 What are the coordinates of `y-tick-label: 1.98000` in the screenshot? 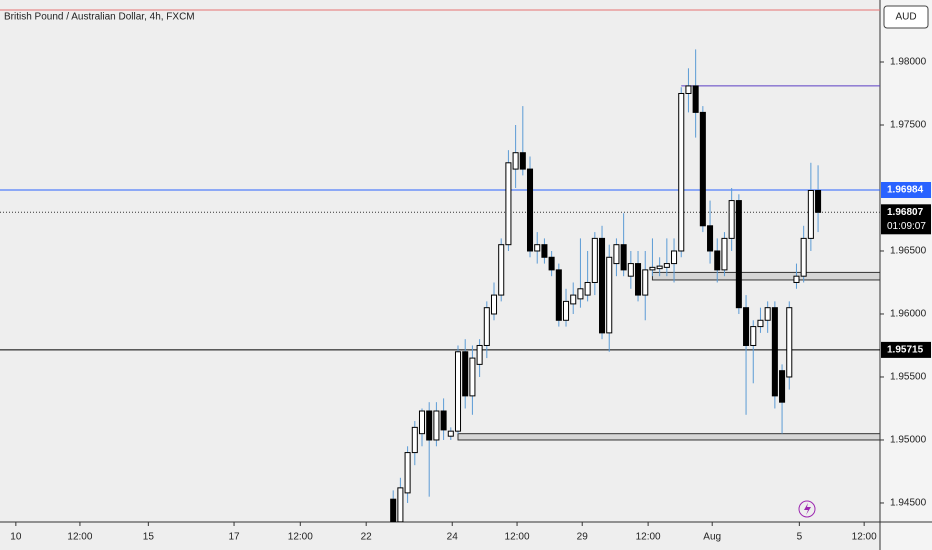 It's located at (908, 62).